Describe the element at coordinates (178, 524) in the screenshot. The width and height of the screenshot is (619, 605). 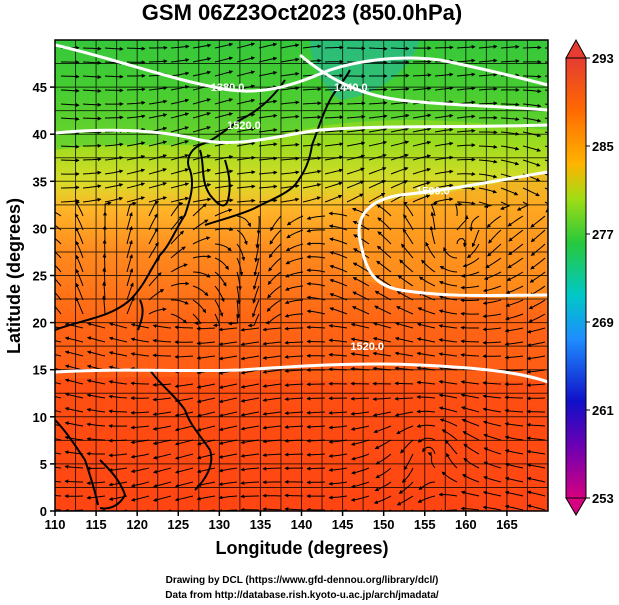
I see `x-tick-label: 125` at that location.